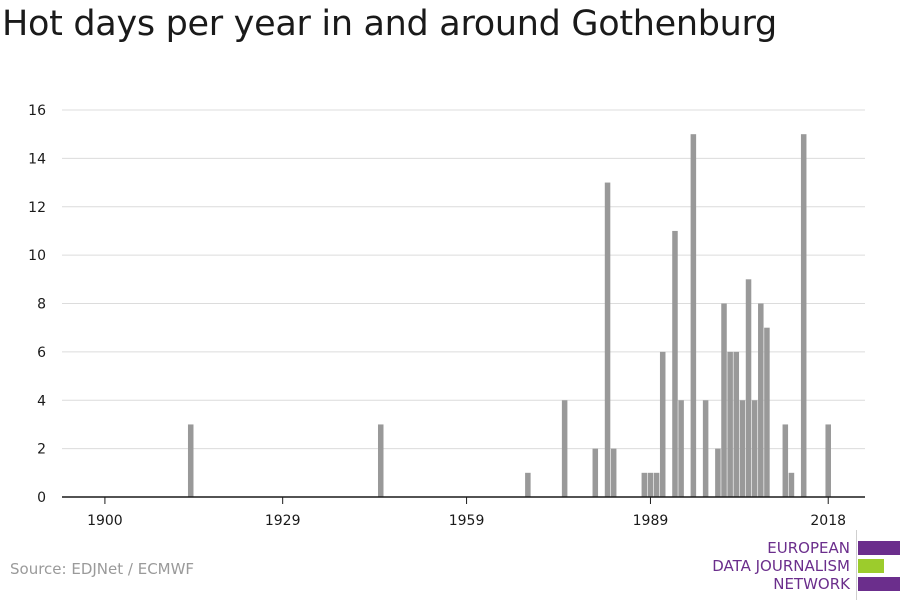 The height and width of the screenshot is (600, 900). What do you see at coordinates (37, 256) in the screenshot?
I see `y-tick-label: 10` at bounding box center [37, 256].